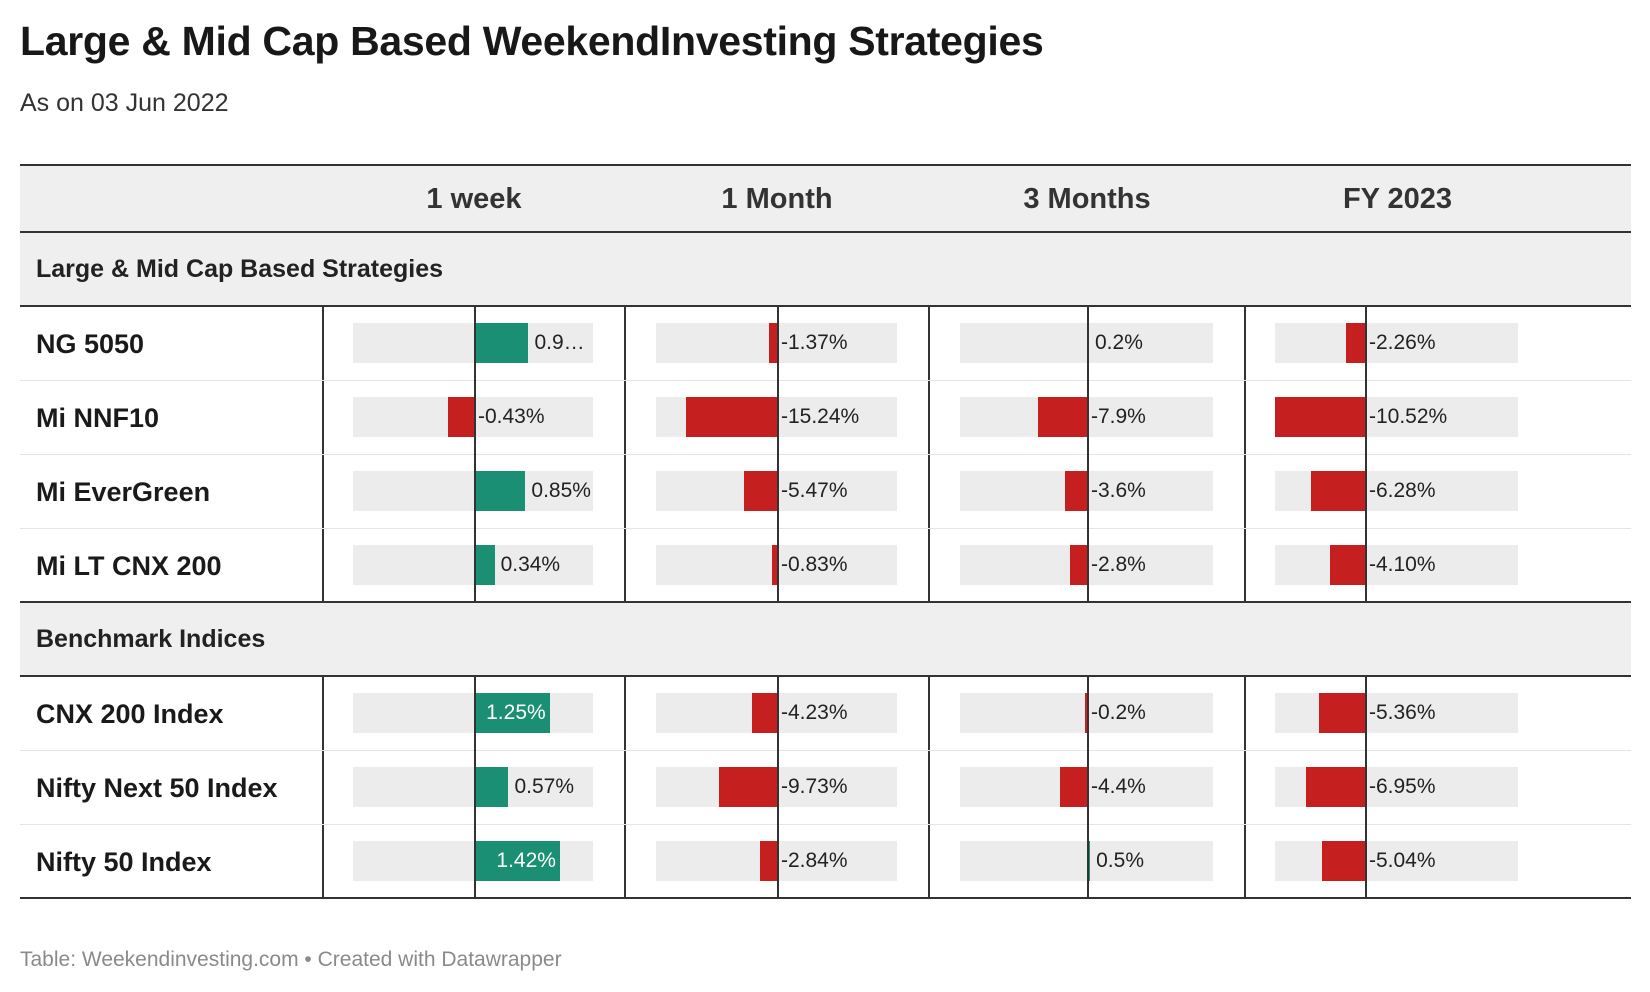 Image resolution: width=1650 pixels, height=992 pixels. I want to click on bar-cell-fy-2023: -2.26%, so click(1396, 344).